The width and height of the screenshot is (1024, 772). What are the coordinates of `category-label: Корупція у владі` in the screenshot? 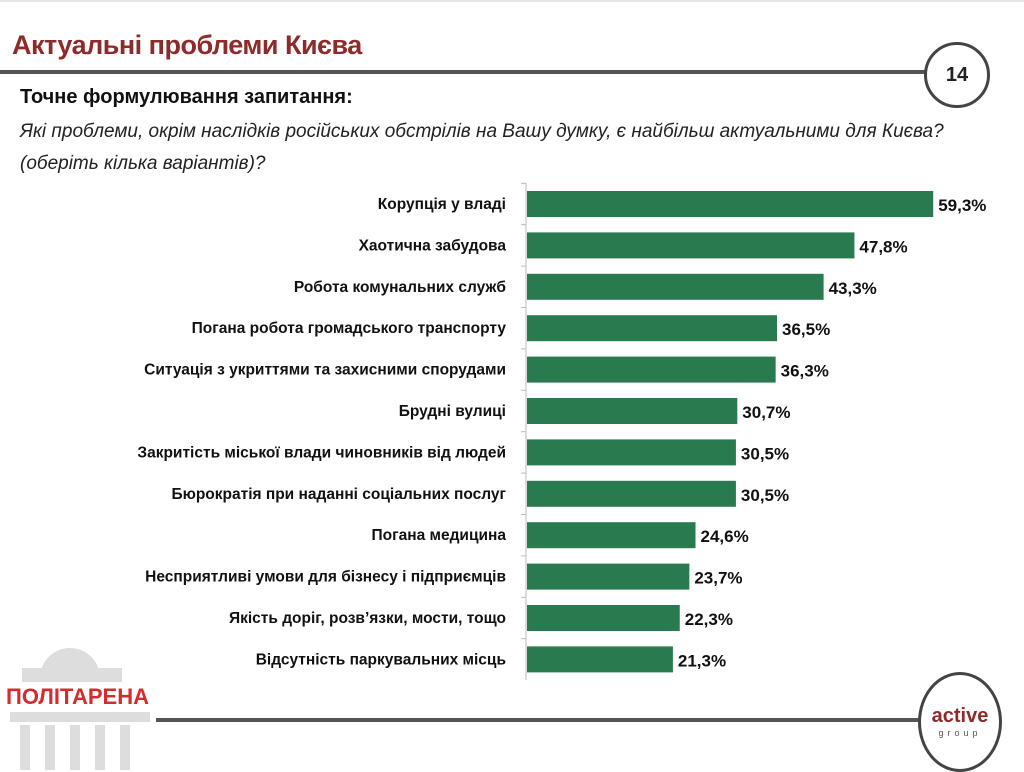 It's located at (442, 204).